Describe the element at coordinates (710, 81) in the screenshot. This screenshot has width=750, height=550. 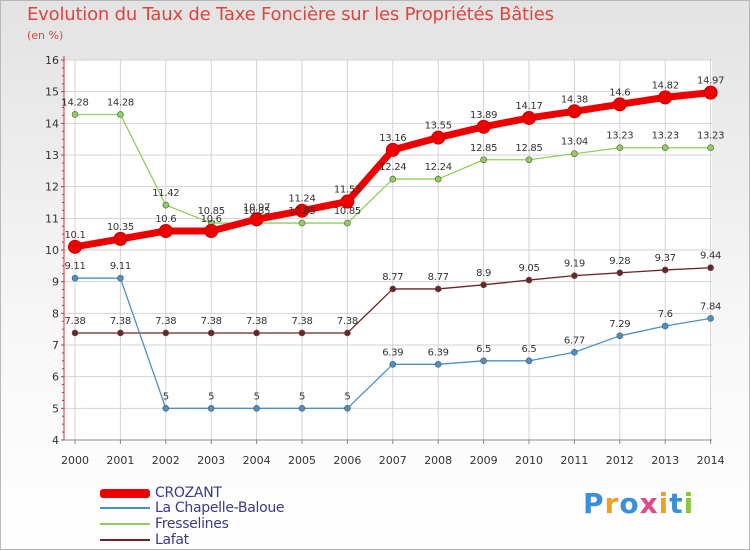
I see `data-label: 14.97` at that location.